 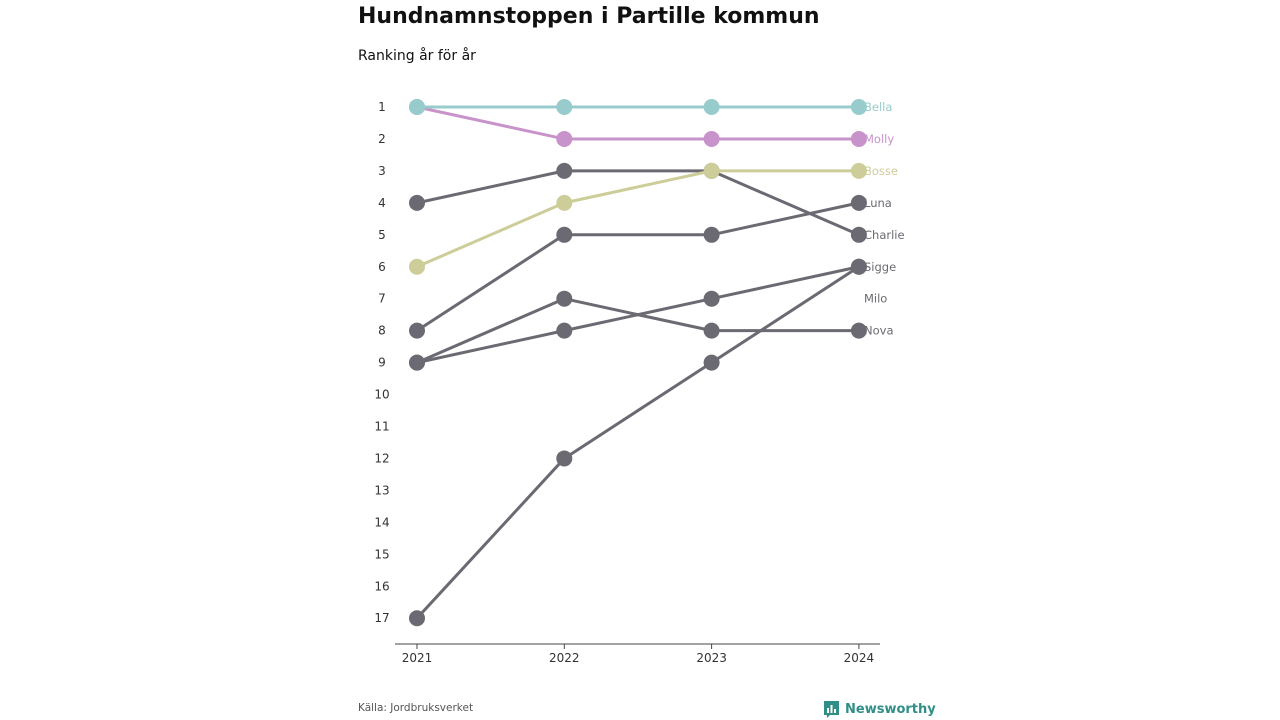 I want to click on y-tick-label: 1, so click(x=382, y=107).